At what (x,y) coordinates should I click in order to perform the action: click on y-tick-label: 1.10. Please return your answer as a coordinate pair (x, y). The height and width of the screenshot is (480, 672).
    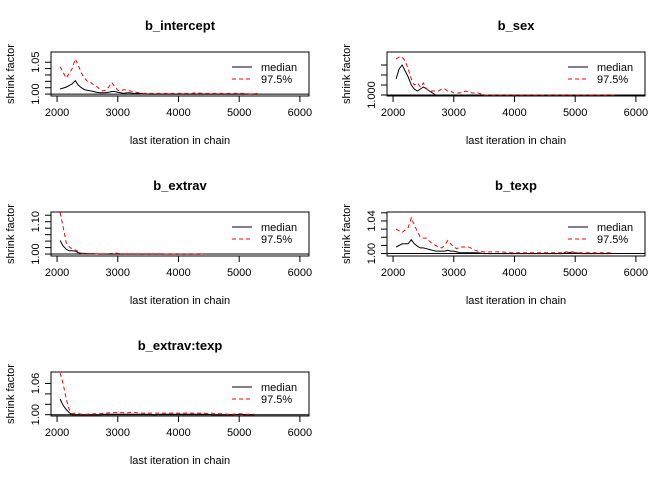
    Looking at the image, I should click on (36, 221).